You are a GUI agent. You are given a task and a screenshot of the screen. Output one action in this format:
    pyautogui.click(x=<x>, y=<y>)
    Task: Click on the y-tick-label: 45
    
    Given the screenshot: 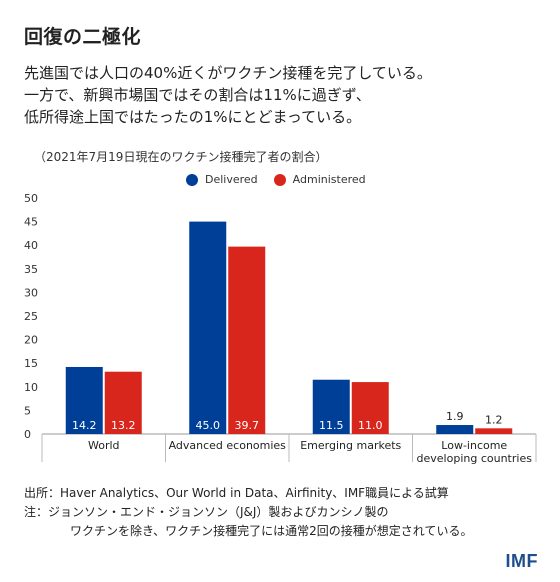 What is the action you would take?
    pyautogui.click(x=31, y=222)
    